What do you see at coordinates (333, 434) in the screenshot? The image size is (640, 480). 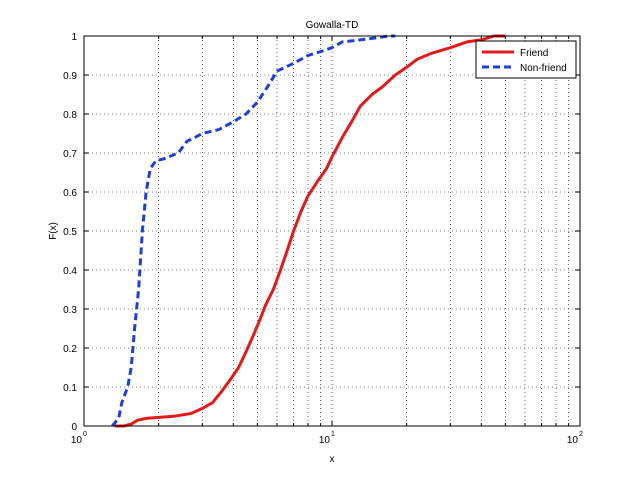 I see `x-tick-label-exponent: 1` at bounding box center [333, 434].